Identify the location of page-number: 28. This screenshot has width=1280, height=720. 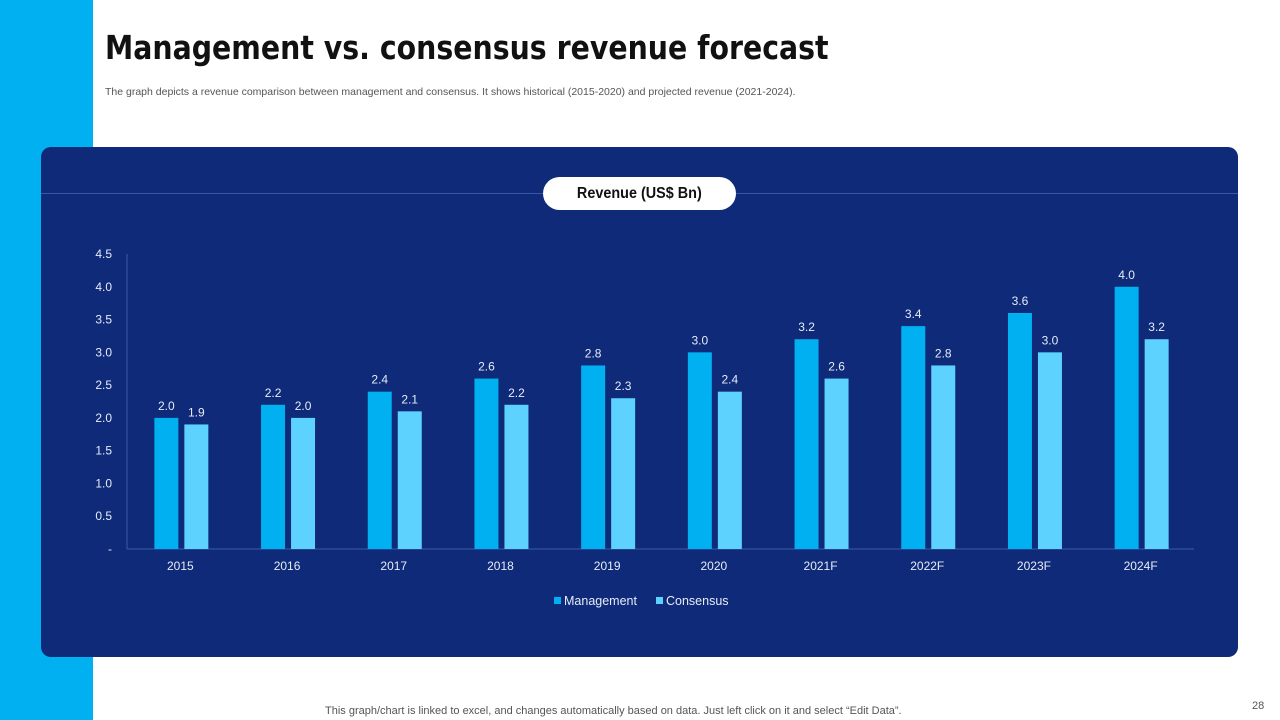
(1258, 706).